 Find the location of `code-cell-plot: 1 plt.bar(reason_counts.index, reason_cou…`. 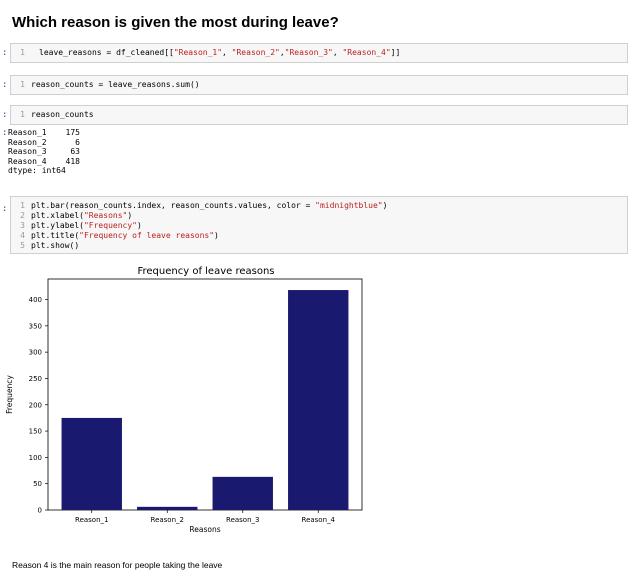

code-cell-plot: 1 plt.bar(reason_counts.index, reason_cou… is located at coordinates (319, 225).